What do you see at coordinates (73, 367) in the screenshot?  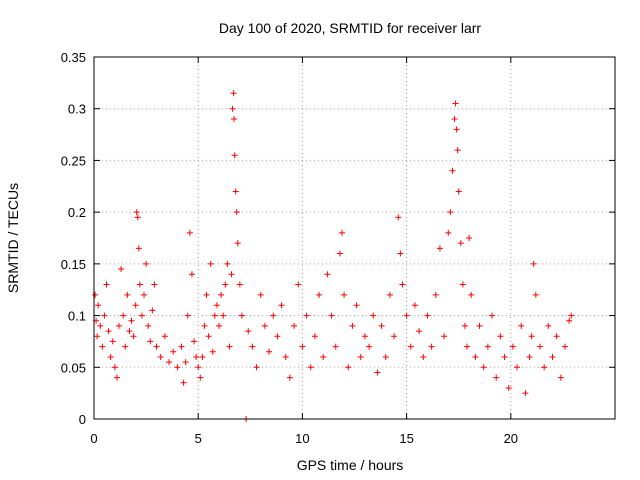 I see `y-tick-label: 0.05` at bounding box center [73, 367].